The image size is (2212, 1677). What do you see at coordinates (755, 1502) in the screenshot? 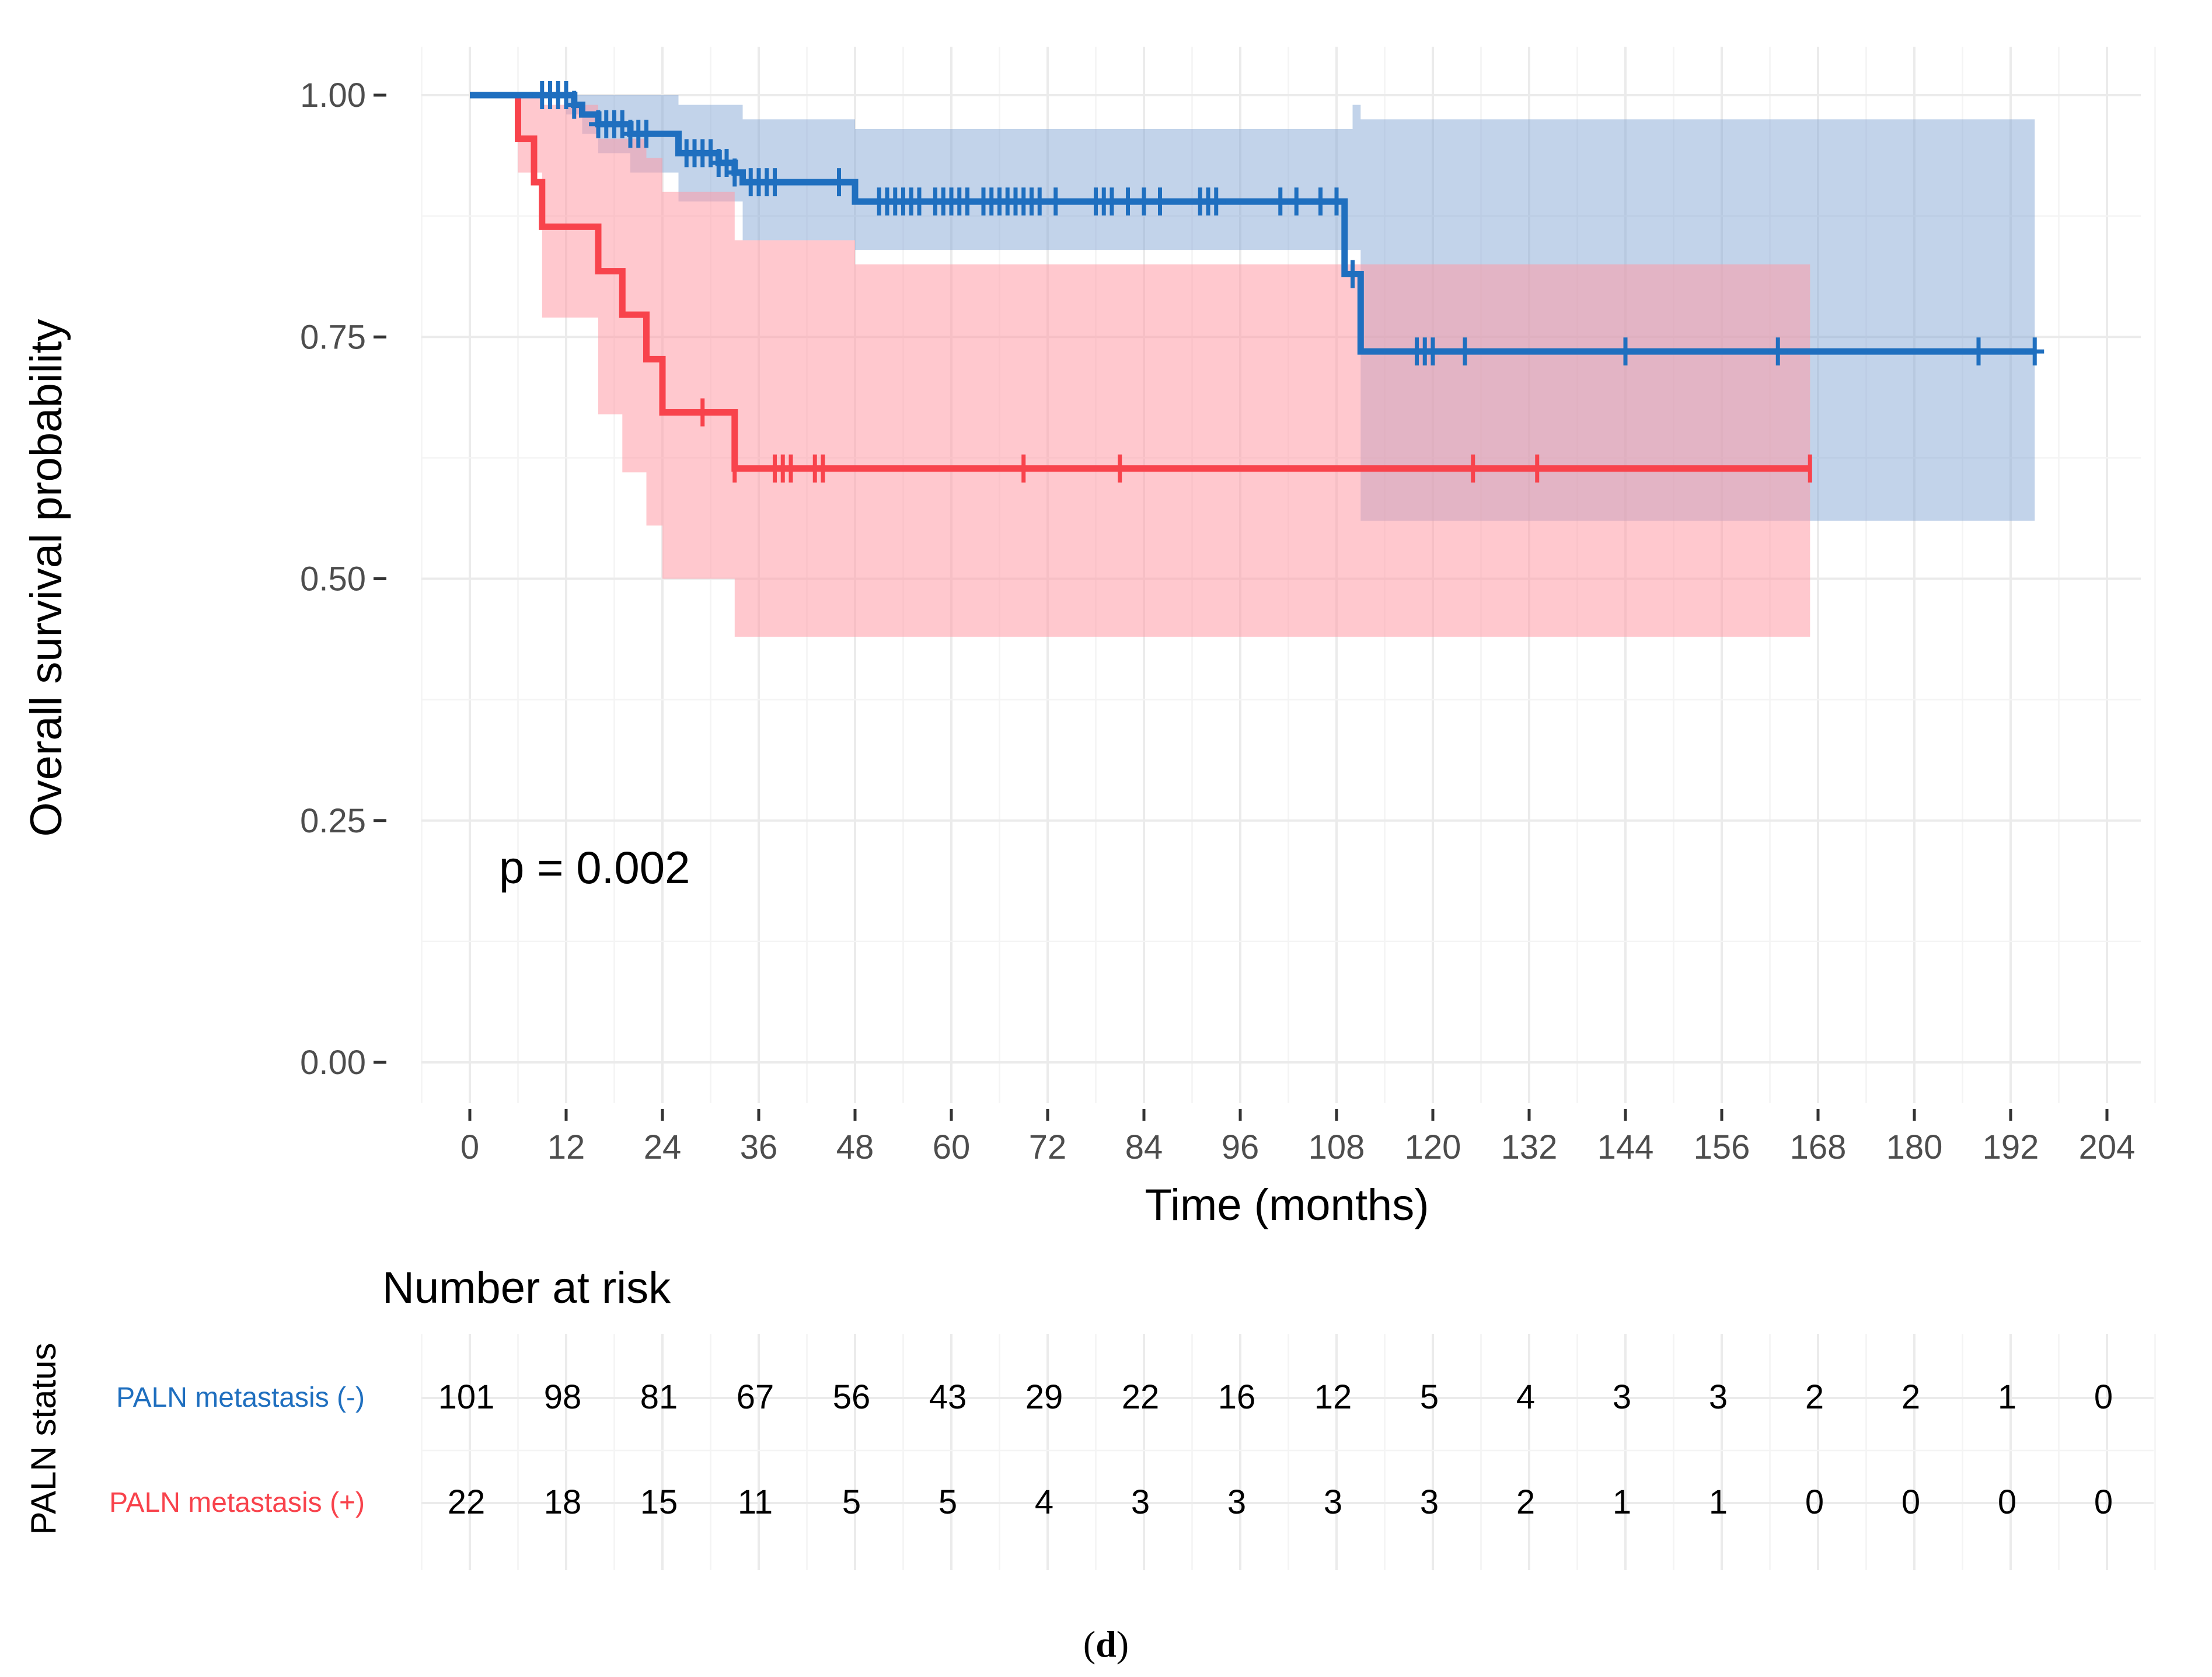
I see `risk-value-positive: 11` at bounding box center [755, 1502].